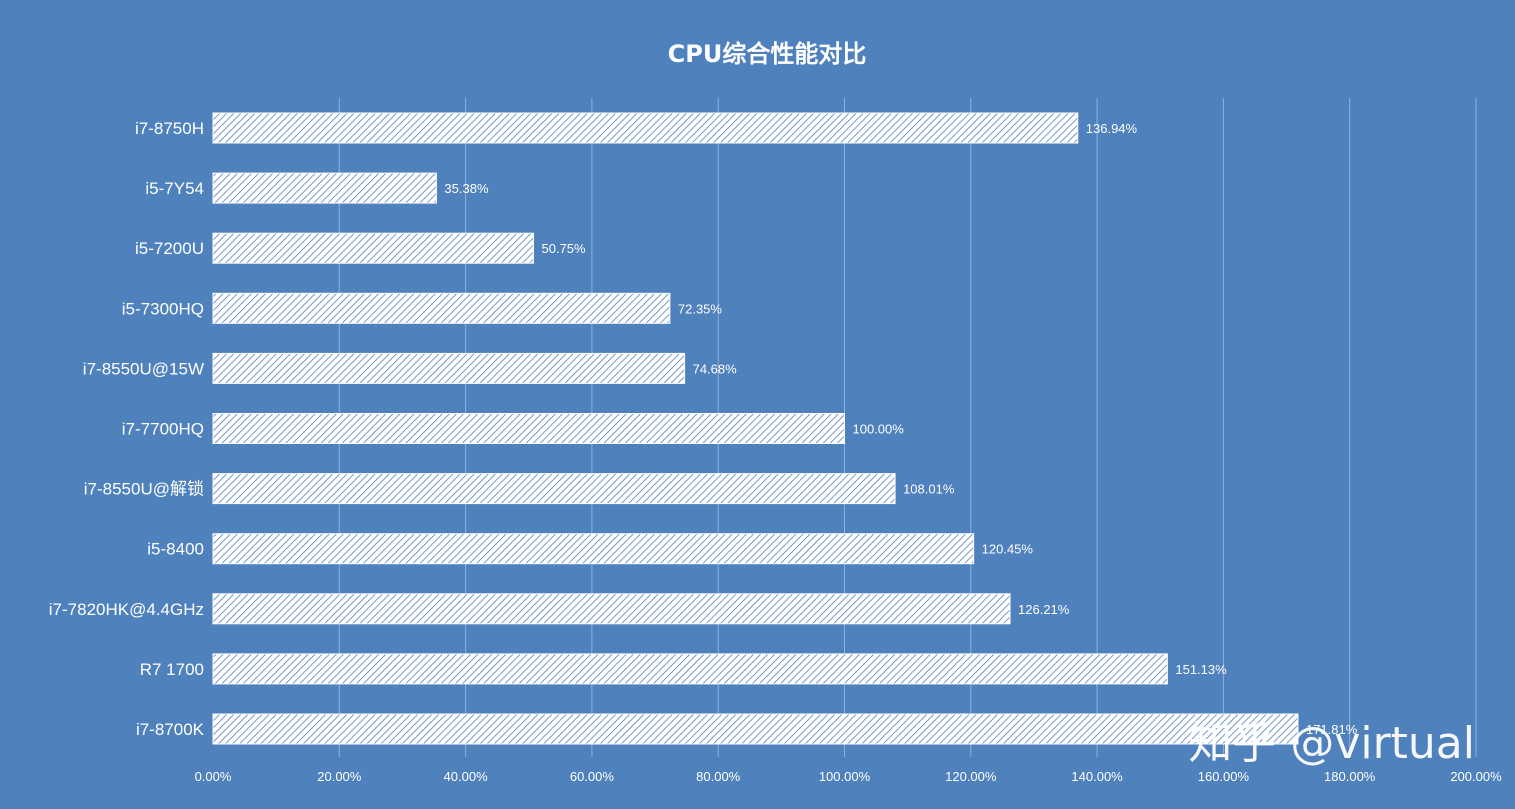 The width and height of the screenshot is (1515, 809). I want to click on category-label: i7-8550U@解锁, so click(144, 489).